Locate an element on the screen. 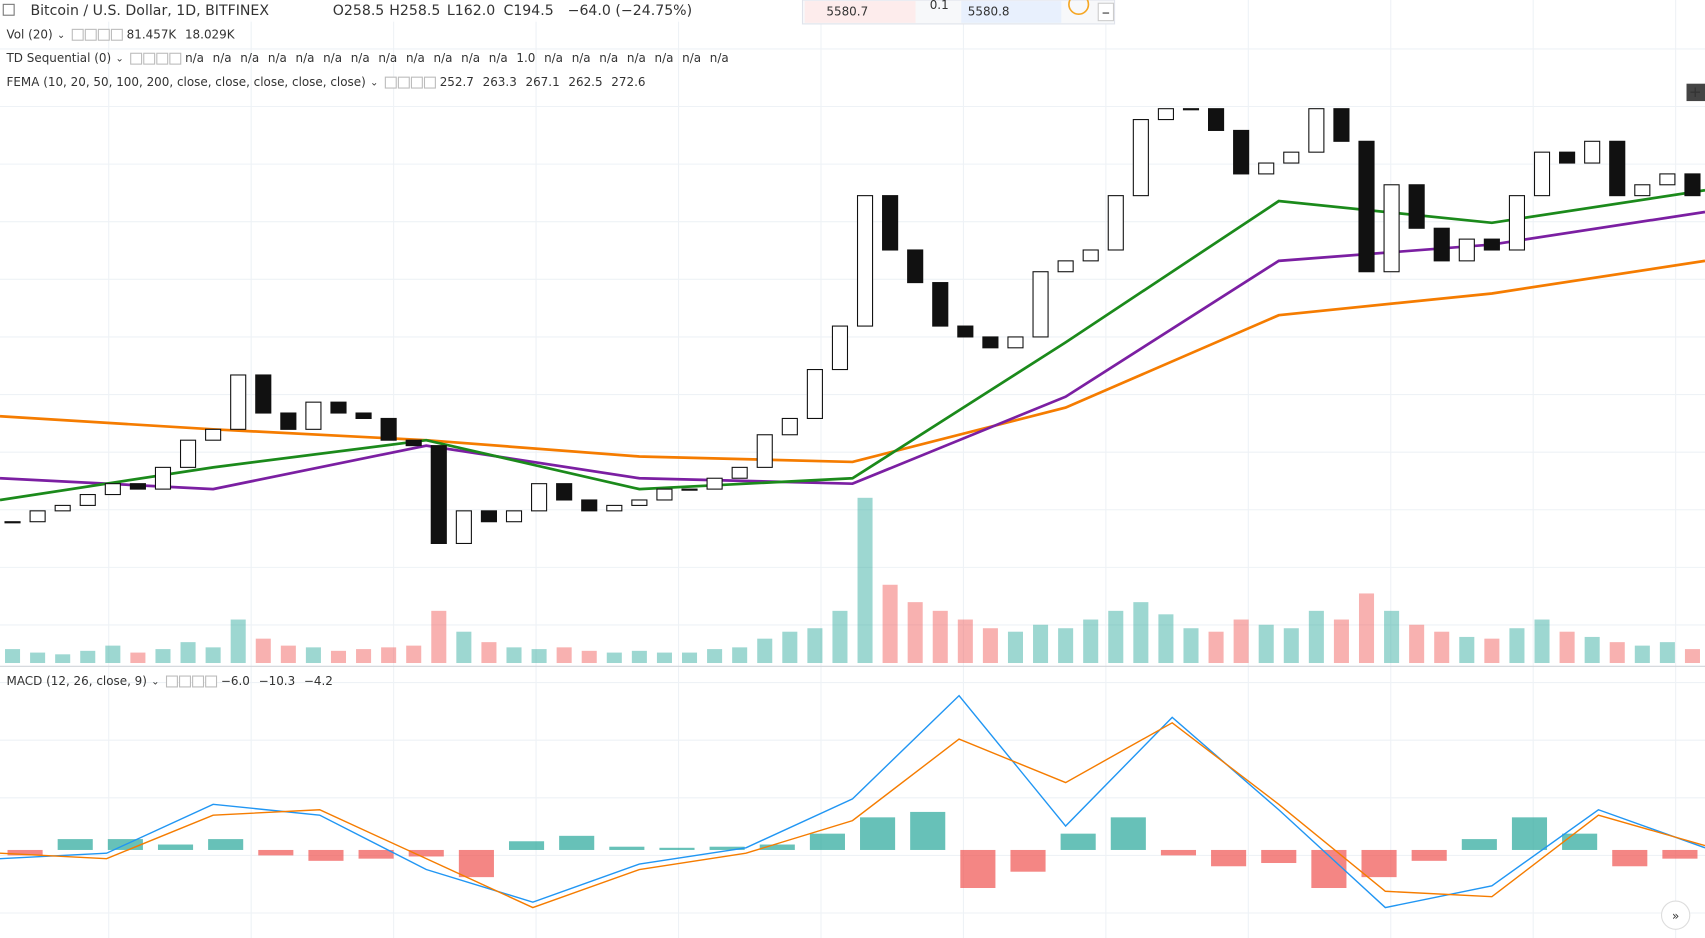 This screenshot has height=938, width=1705. ohlc-value: −64.0 (−24.75%) is located at coordinates (630, 11).